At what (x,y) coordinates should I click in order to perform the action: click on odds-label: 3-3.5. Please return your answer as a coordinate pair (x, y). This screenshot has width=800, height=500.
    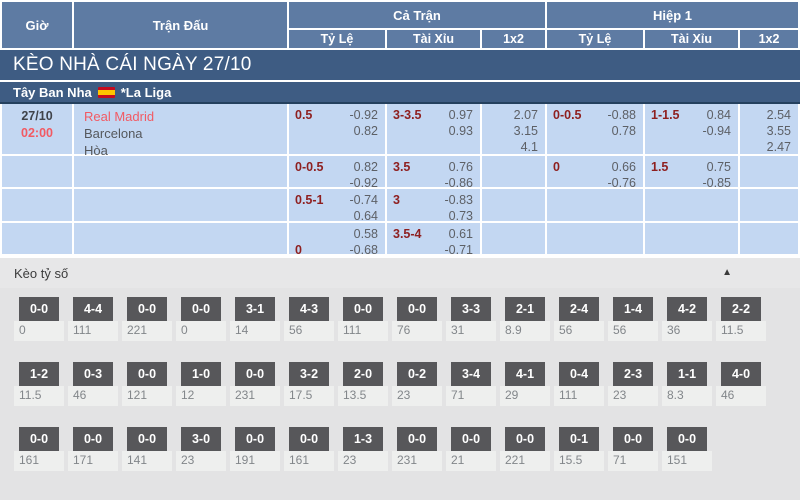
    Looking at the image, I should click on (407, 115).